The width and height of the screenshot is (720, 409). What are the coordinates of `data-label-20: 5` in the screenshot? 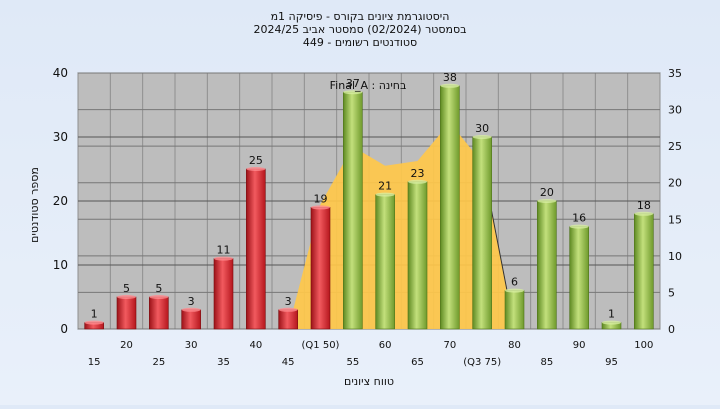 It's located at (126, 288).